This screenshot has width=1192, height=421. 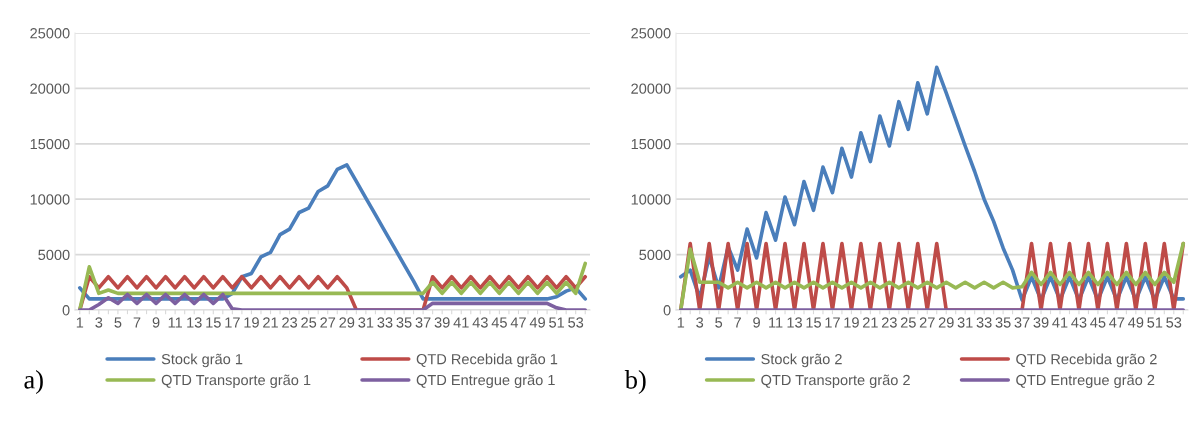 What do you see at coordinates (202, 360) in the screenshot?
I see `legend-label: Stock grão 1` at bounding box center [202, 360].